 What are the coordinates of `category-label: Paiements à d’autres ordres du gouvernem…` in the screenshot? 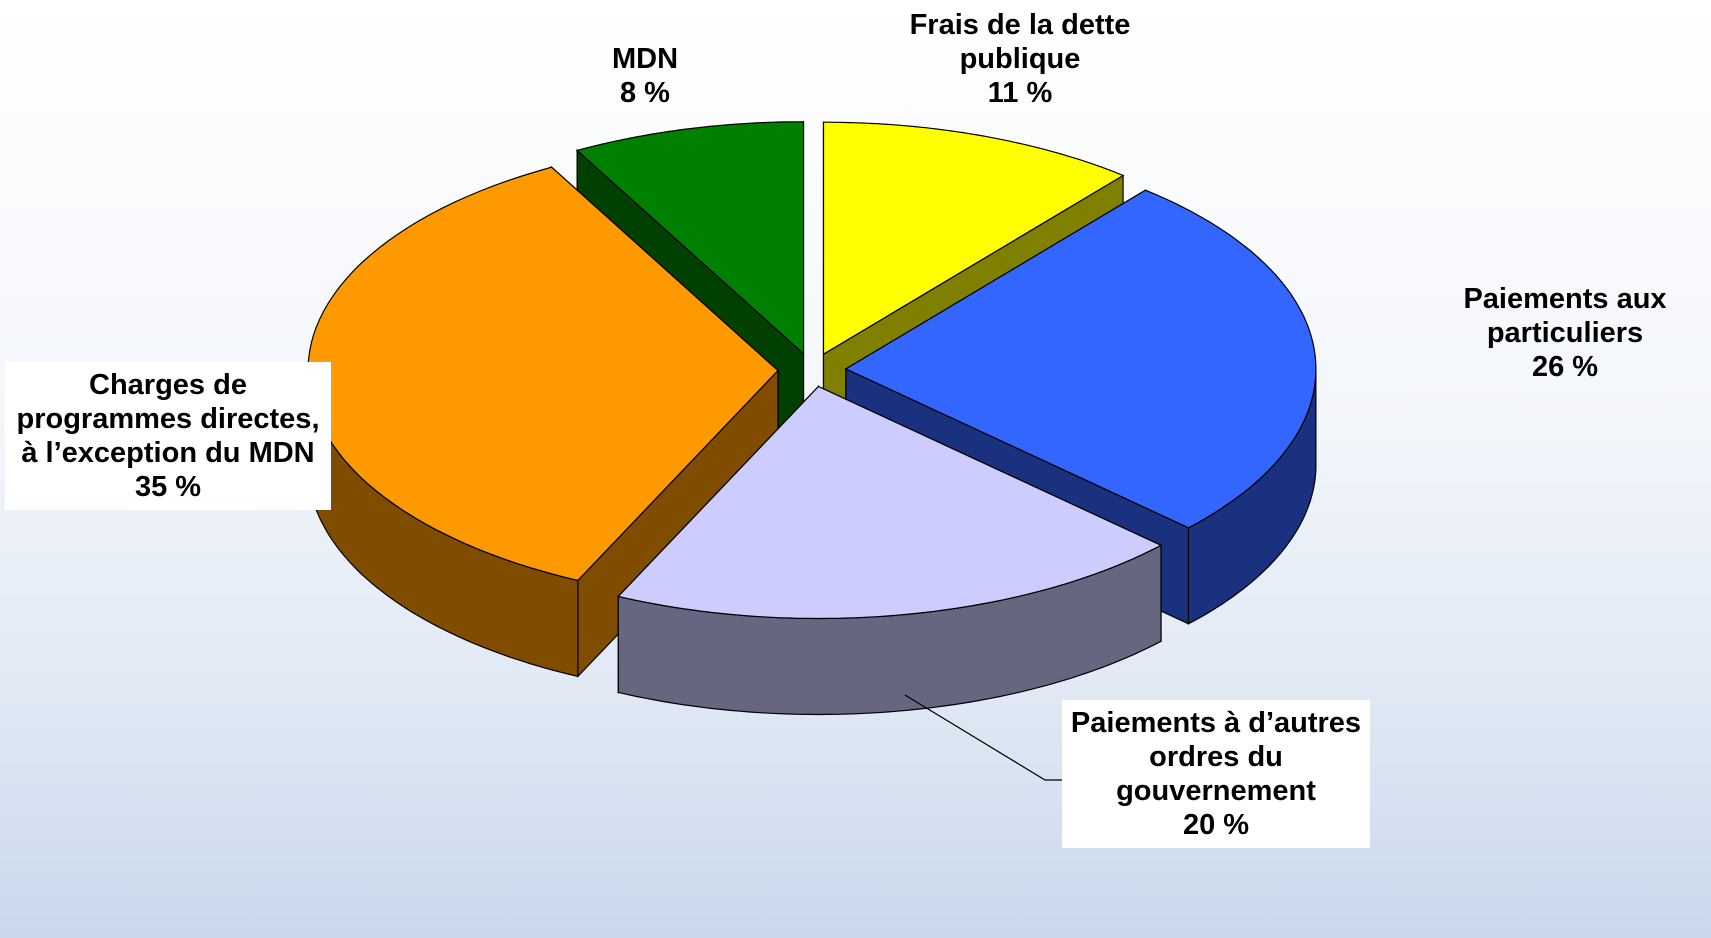 It's located at (1216, 757).